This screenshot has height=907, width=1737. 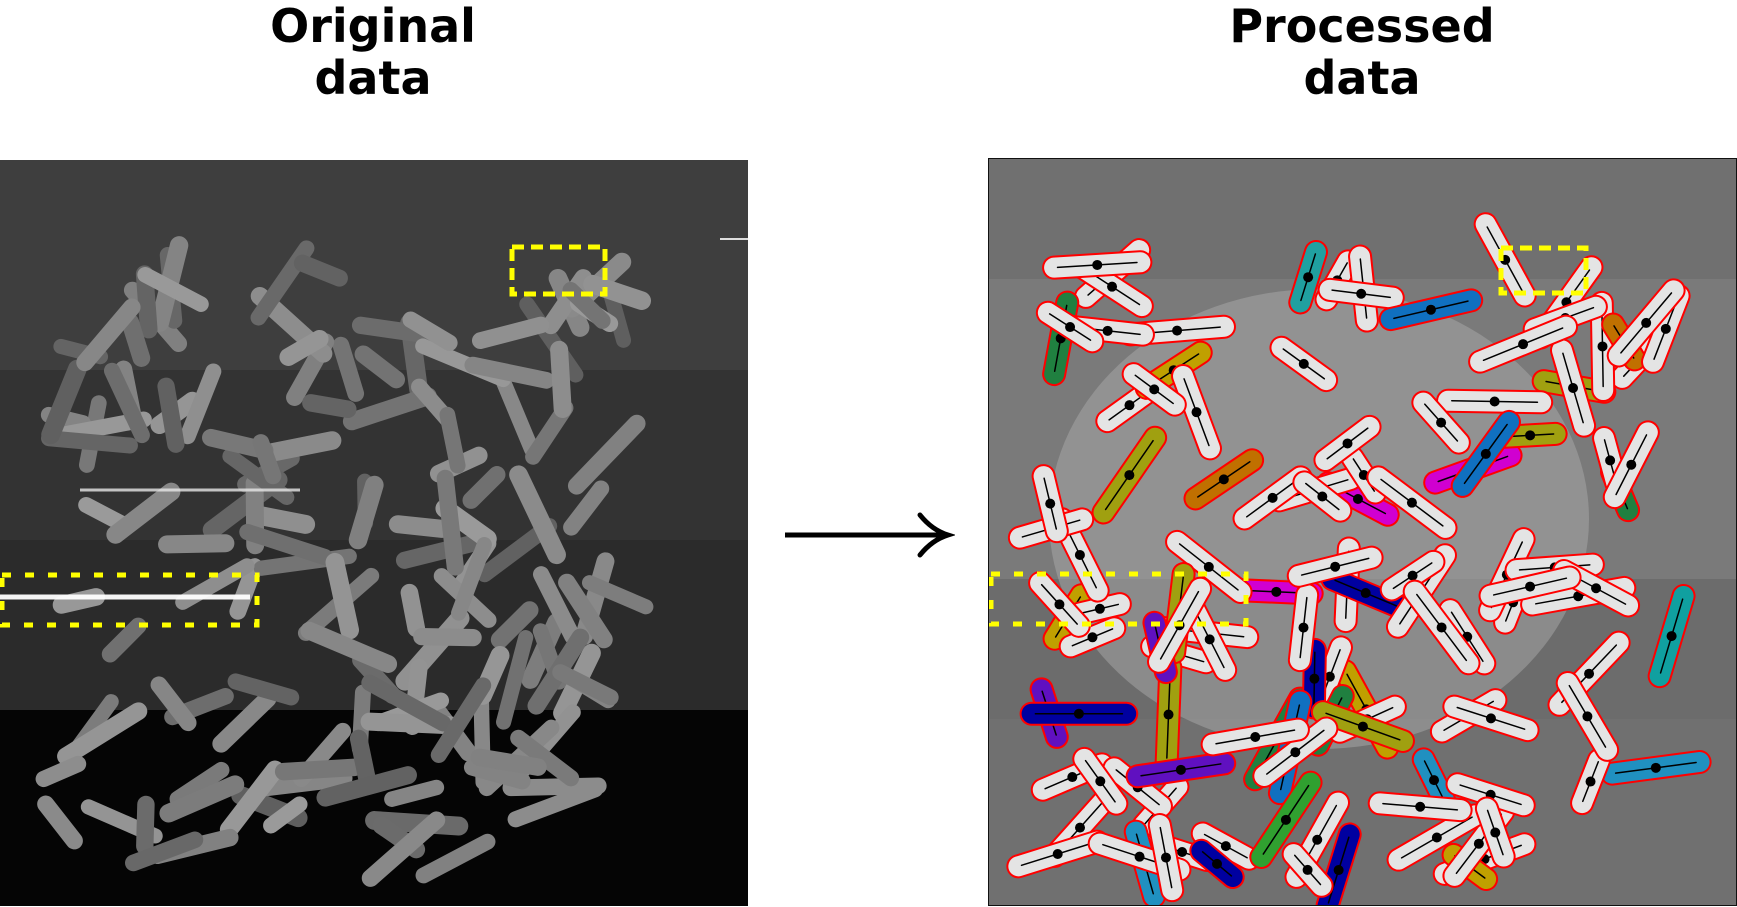 What do you see at coordinates (373, 26) in the screenshot?
I see `original-title-line-1: Original` at bounding box center [373, 26].